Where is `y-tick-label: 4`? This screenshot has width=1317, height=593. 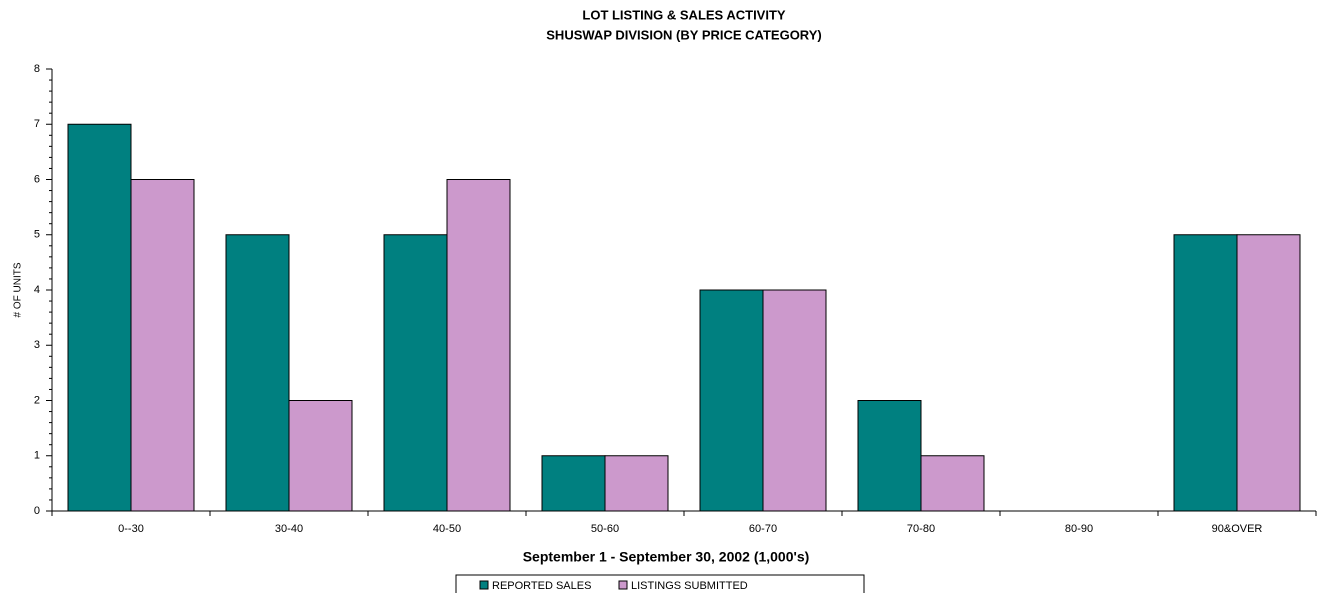
y-tick-label: 4 is located at coordinates (37, 290).